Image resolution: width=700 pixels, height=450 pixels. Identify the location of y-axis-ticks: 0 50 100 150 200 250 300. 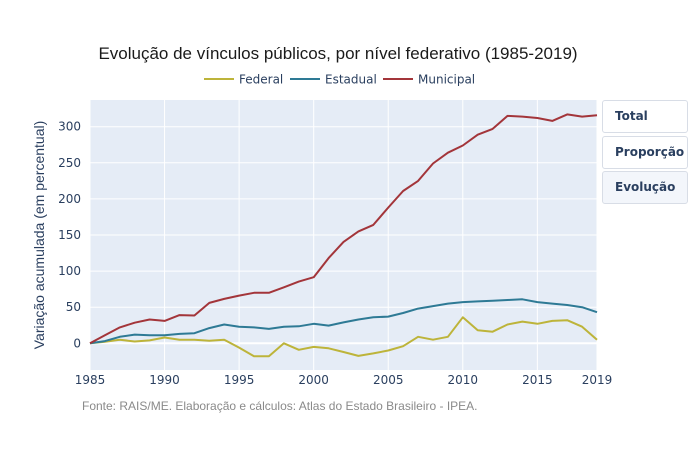
(69, 235).